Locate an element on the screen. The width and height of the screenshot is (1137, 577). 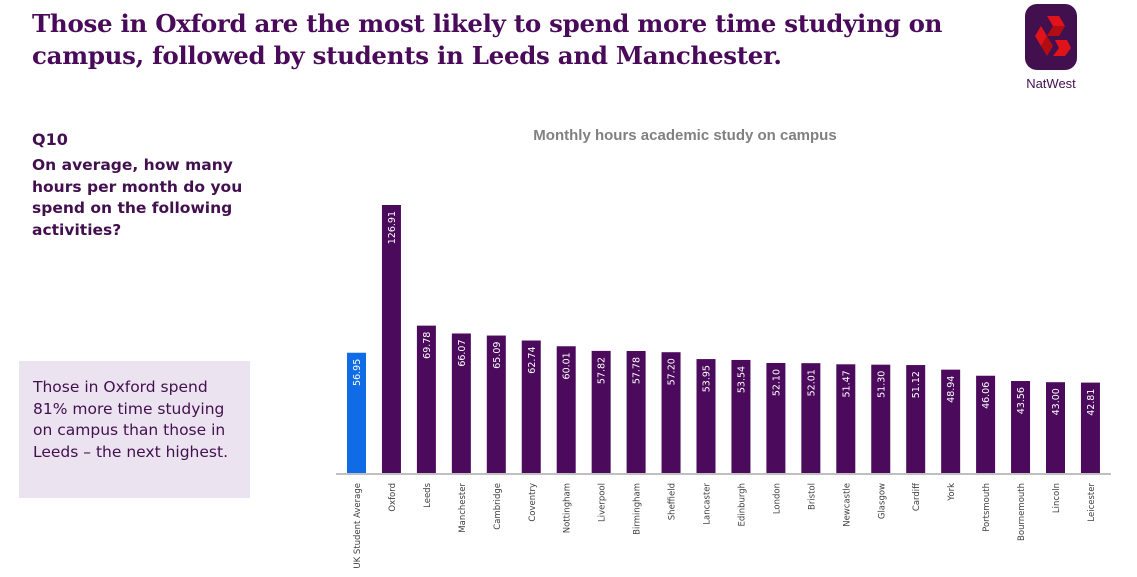
bar-uk-student-average is located at coordinates (356, 412).